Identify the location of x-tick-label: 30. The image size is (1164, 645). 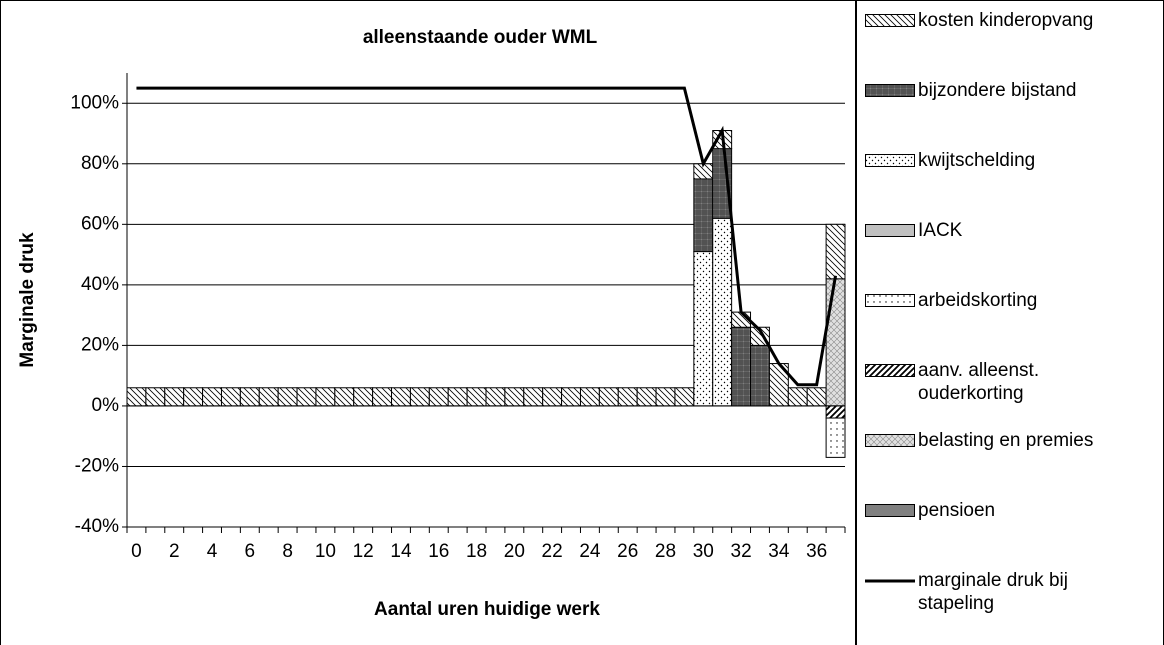
(703, 551).